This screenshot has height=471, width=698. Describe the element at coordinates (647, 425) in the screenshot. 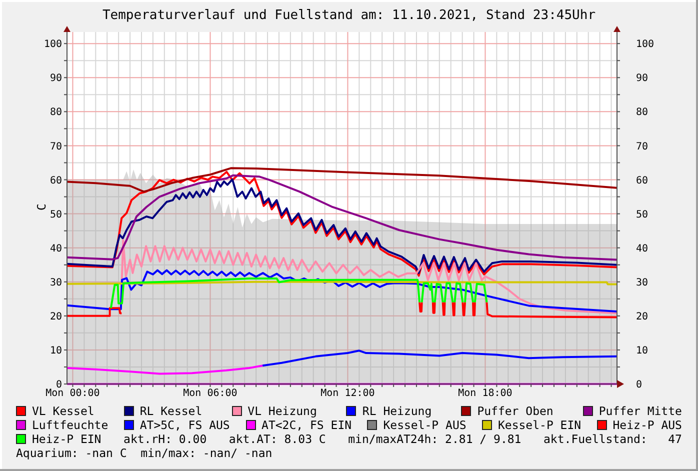

I see `legend-label: Heiz-P AUS` at that location.